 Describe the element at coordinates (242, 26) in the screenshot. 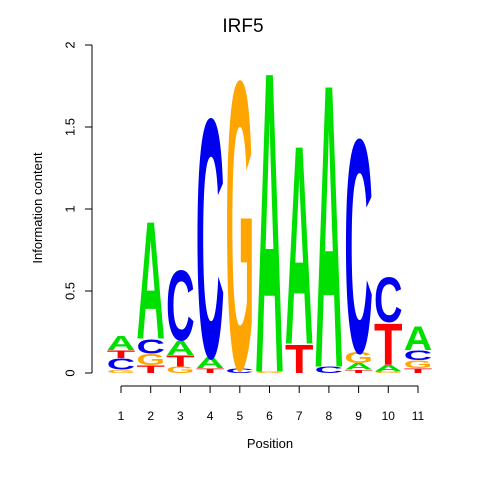

I see `chart-title: IRF5` at that location.